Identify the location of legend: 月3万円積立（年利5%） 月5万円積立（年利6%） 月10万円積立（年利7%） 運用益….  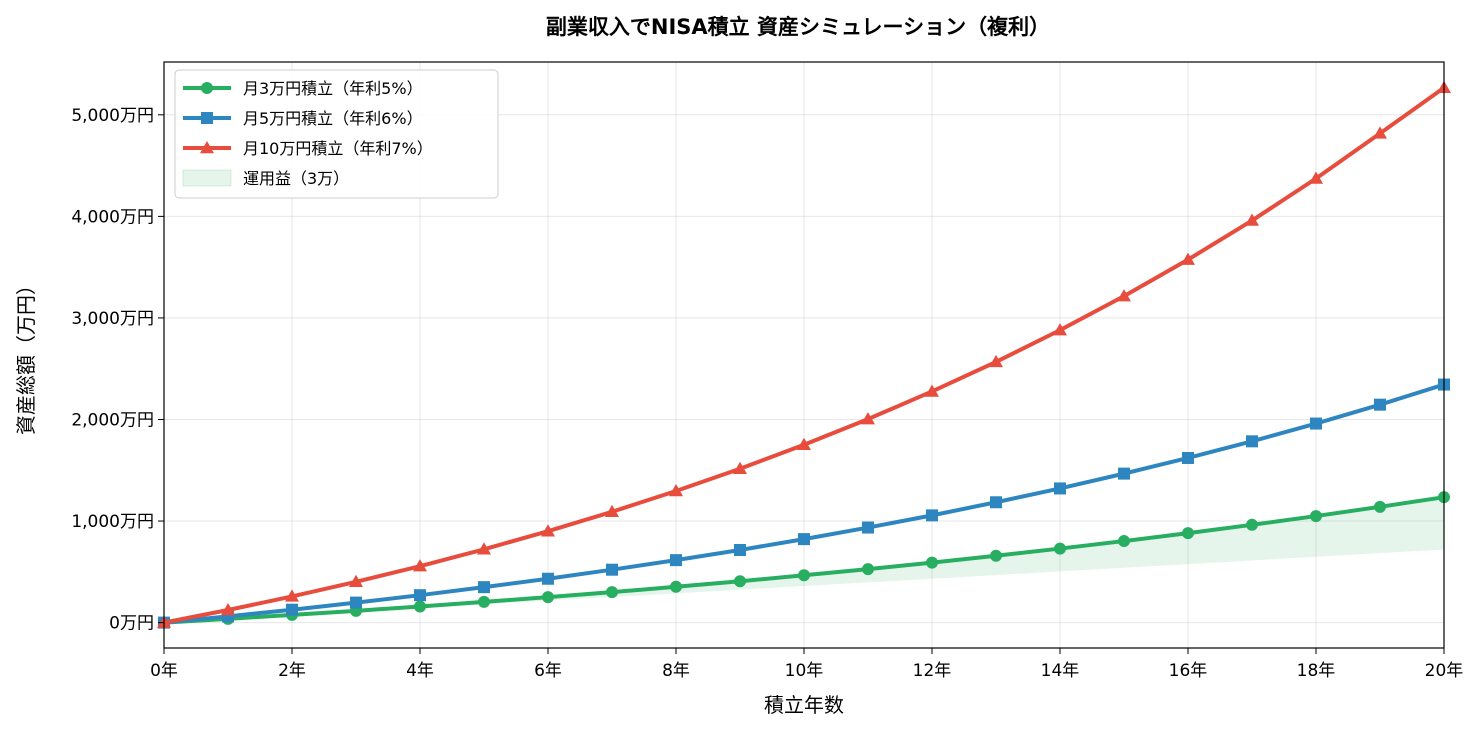
(336, 134).